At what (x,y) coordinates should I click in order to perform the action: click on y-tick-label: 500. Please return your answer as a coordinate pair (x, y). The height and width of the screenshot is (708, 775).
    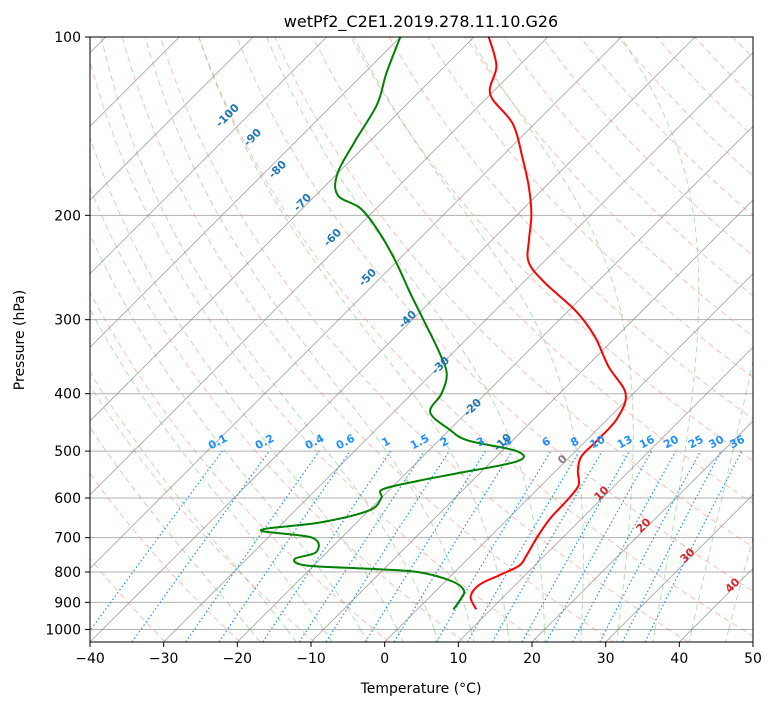
    Looking at the image, I should click on (67, 452).